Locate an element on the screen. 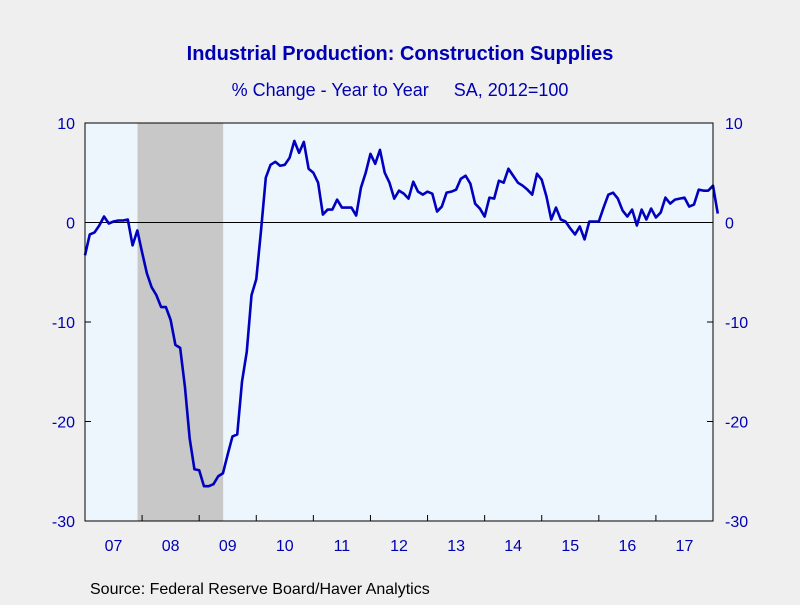  y-tick-label-right: -10 is located at coordinates (736, 323).